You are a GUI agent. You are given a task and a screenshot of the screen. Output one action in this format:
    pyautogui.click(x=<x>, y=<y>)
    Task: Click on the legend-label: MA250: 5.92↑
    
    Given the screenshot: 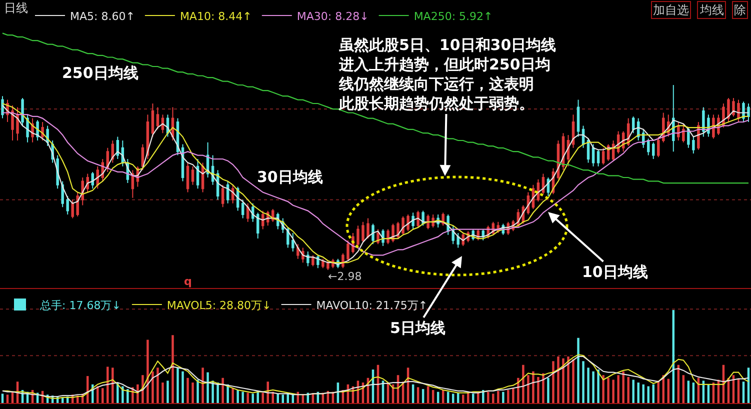 What is the action you would take?
    pyautogui.click(x=453, y=16)
    